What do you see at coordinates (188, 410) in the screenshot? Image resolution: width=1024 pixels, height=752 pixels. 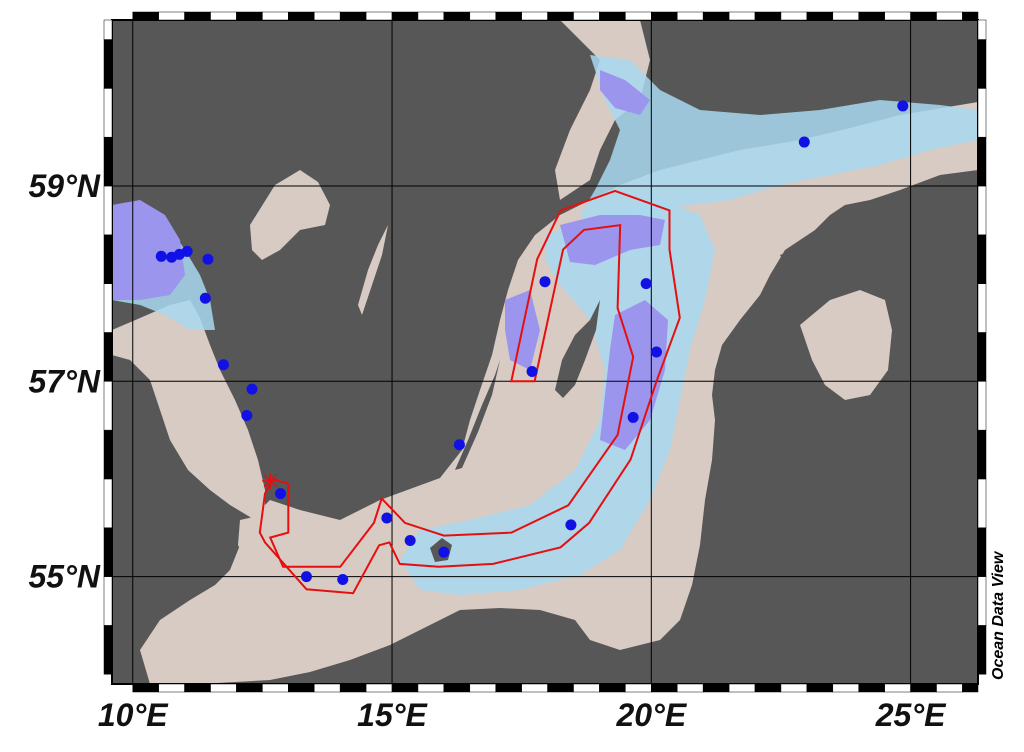 I see `sea-skagerrak-kattegat` at bounding box center [188, 410].